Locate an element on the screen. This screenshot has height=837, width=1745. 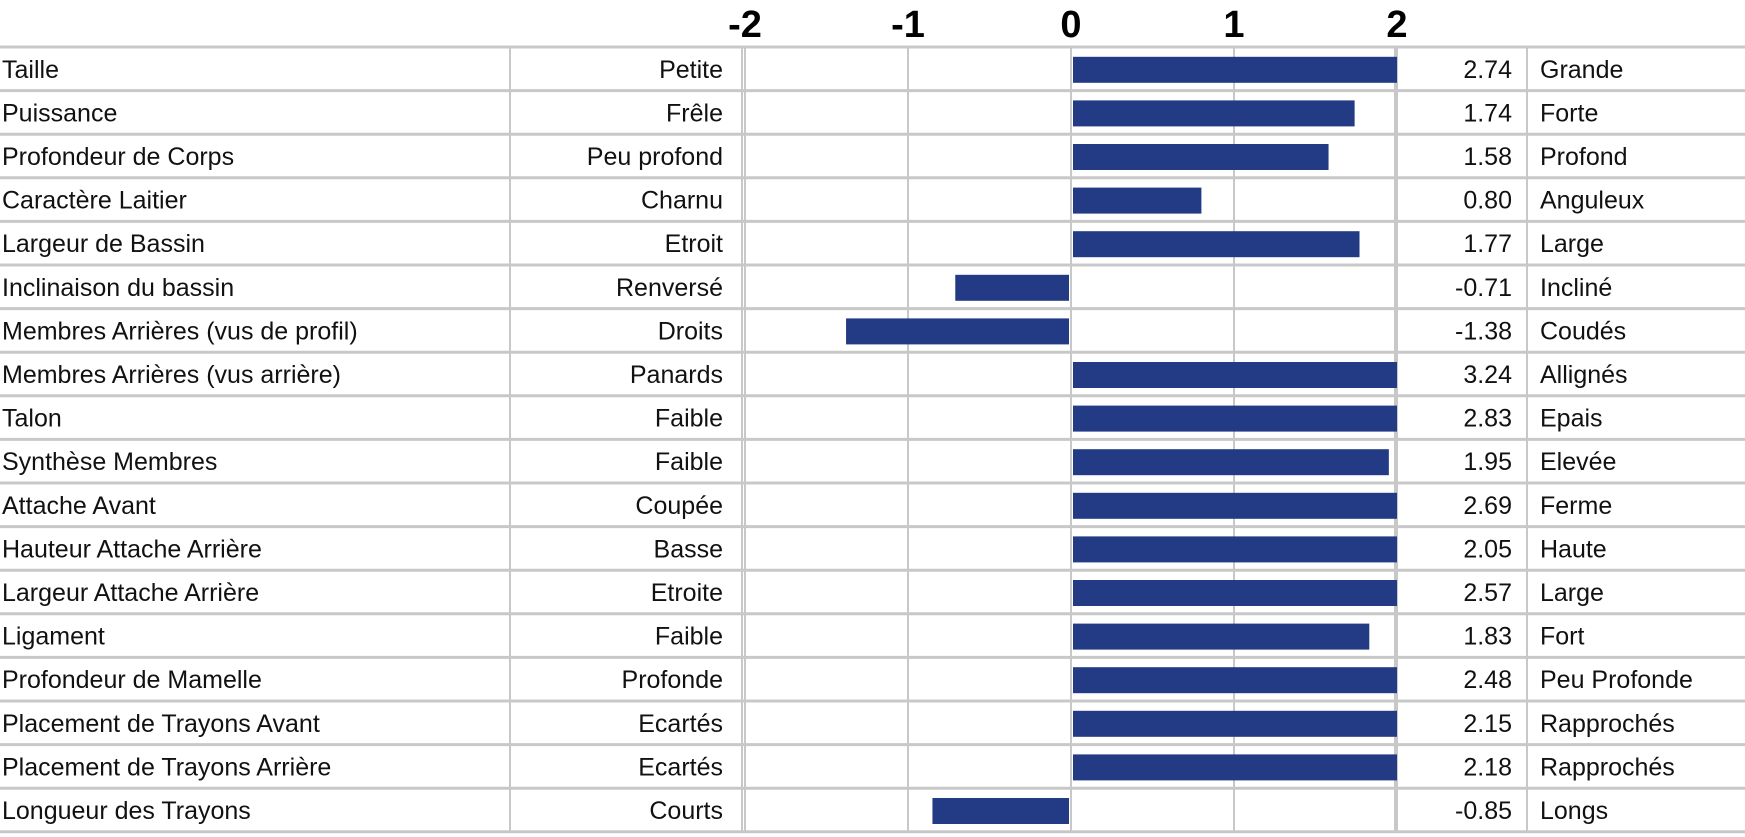
trait-label: Largeur Attache Arrière is located at coordinates (130, 593).